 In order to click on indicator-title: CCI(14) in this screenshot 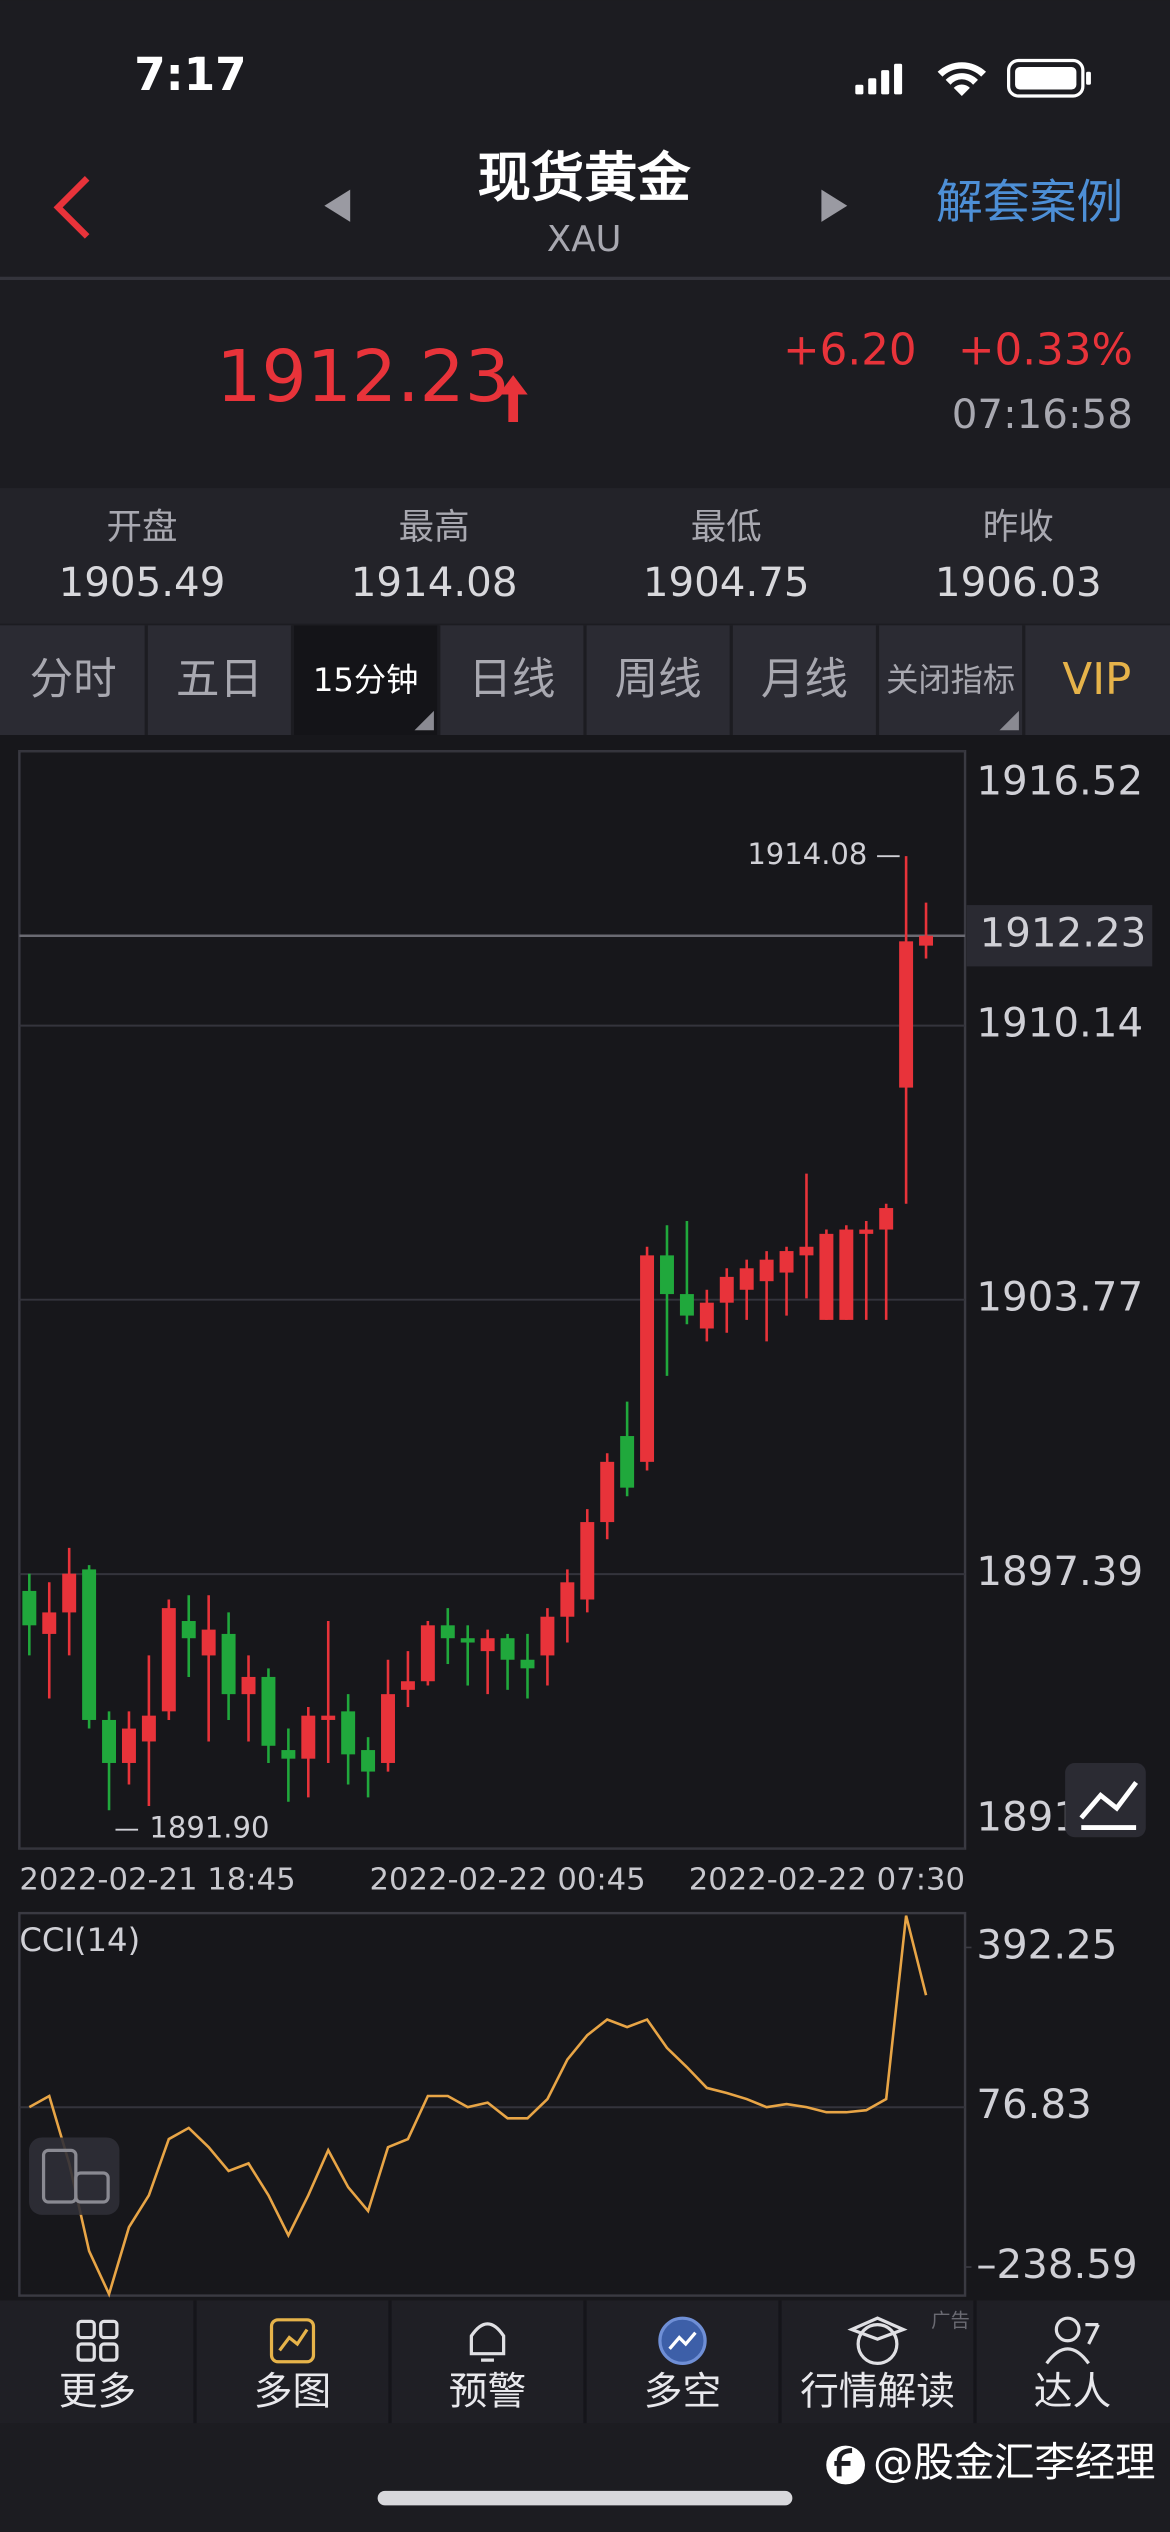, I will do `click(79, 1940)`.